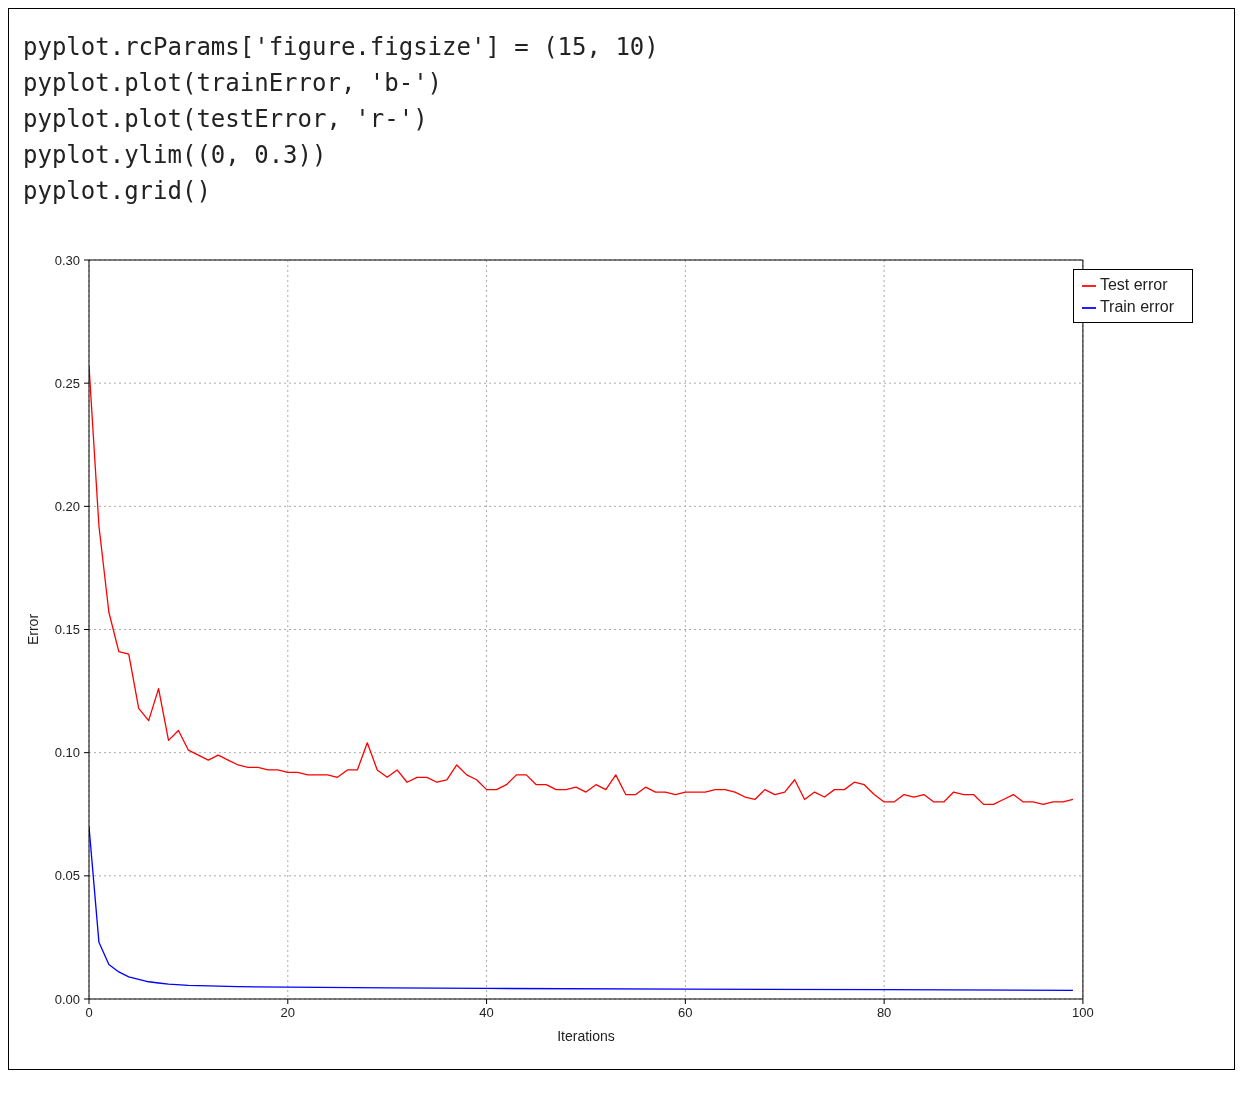  I want to click on legend-label: Test error, so click(1133, 284).